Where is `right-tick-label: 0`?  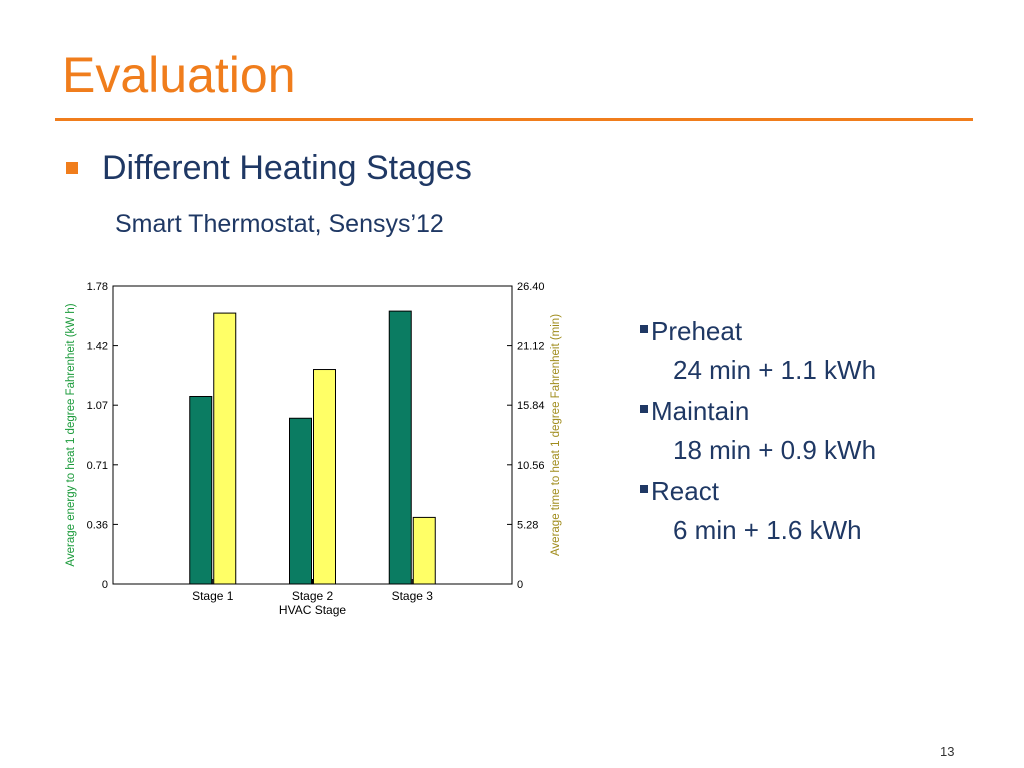 right-tick-label: 0 is located at coordinates (520, 585).